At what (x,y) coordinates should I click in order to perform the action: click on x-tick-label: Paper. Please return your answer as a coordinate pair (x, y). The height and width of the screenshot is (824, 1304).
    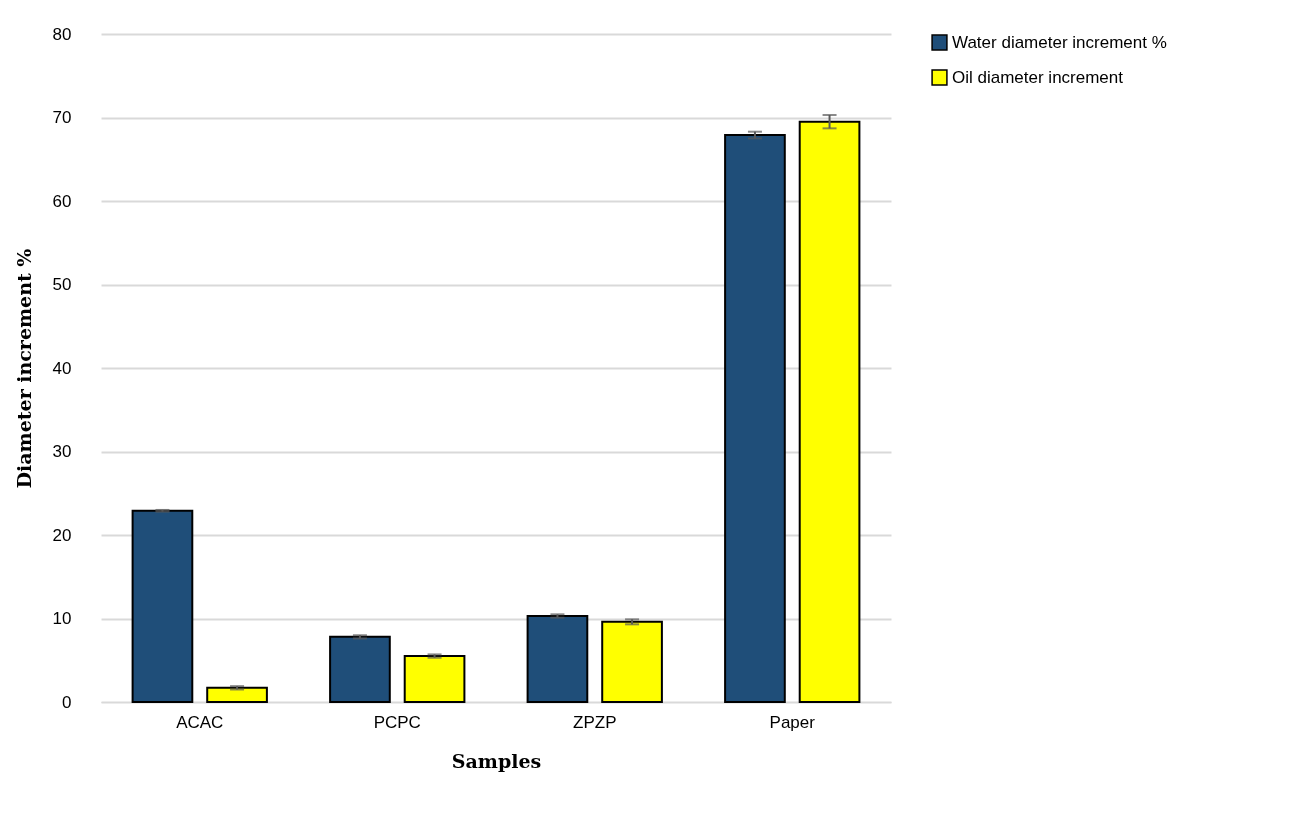
    Looking at the image, I should click on (792, 722).